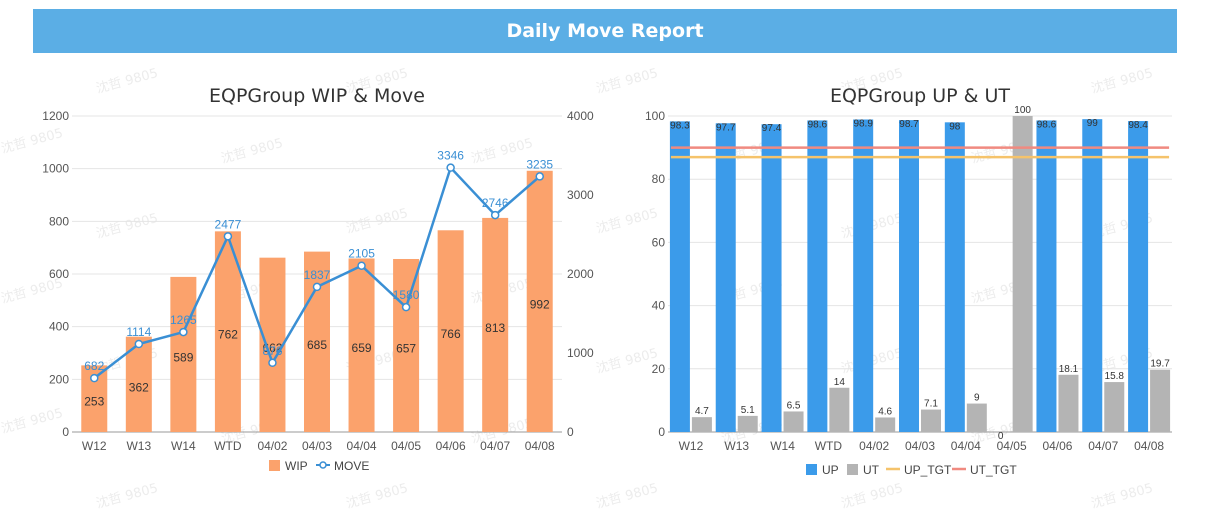 The width and height of the screenshot is (1215, 512). What do you see at coordinates (659, 369) in the screenshot?
I see `y-tick-label: 20` at bounding box center [659, 369].